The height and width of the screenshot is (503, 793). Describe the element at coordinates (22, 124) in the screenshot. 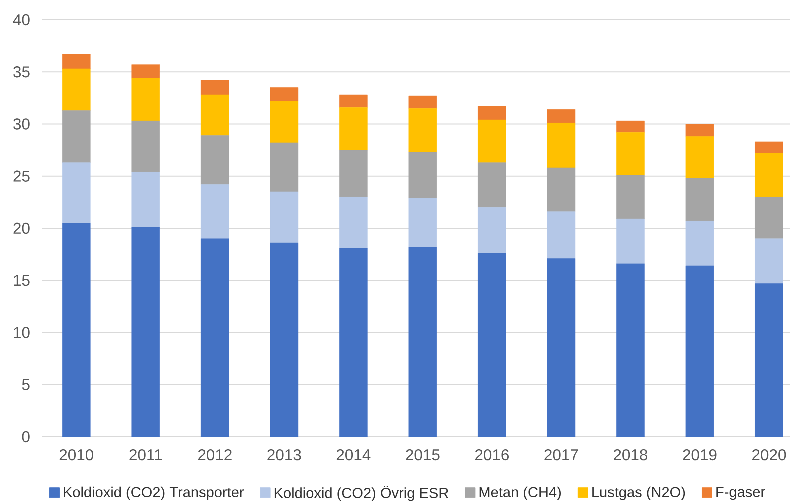

I see `y-tick-label: 30` at that location.